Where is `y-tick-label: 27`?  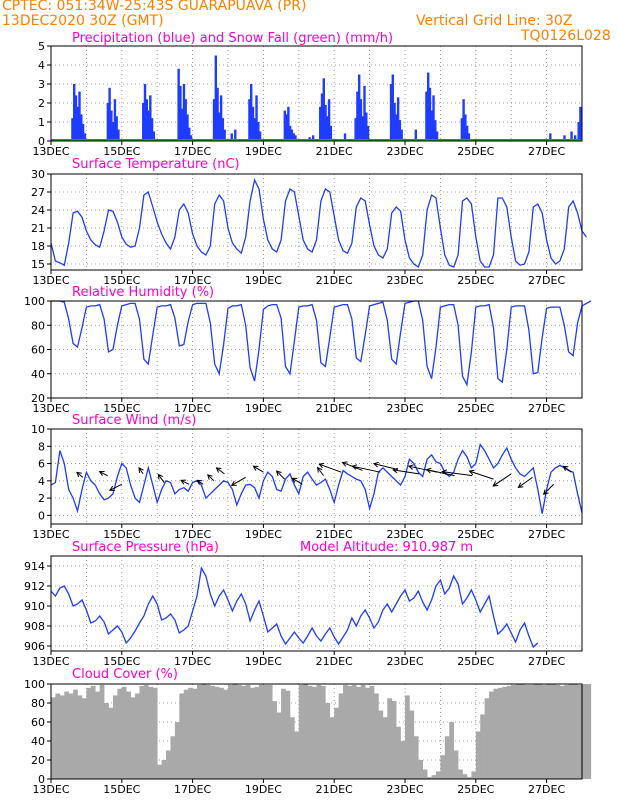
y-tick-label: 27 is located at coordinates (38, 192).